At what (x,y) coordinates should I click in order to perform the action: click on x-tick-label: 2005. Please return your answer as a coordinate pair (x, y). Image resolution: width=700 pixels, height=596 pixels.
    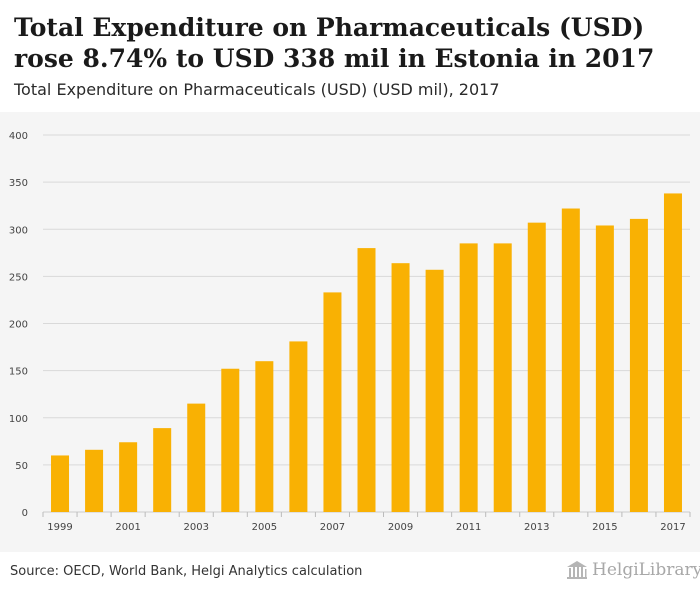
    Looking at the image, I should click on (264, 527).